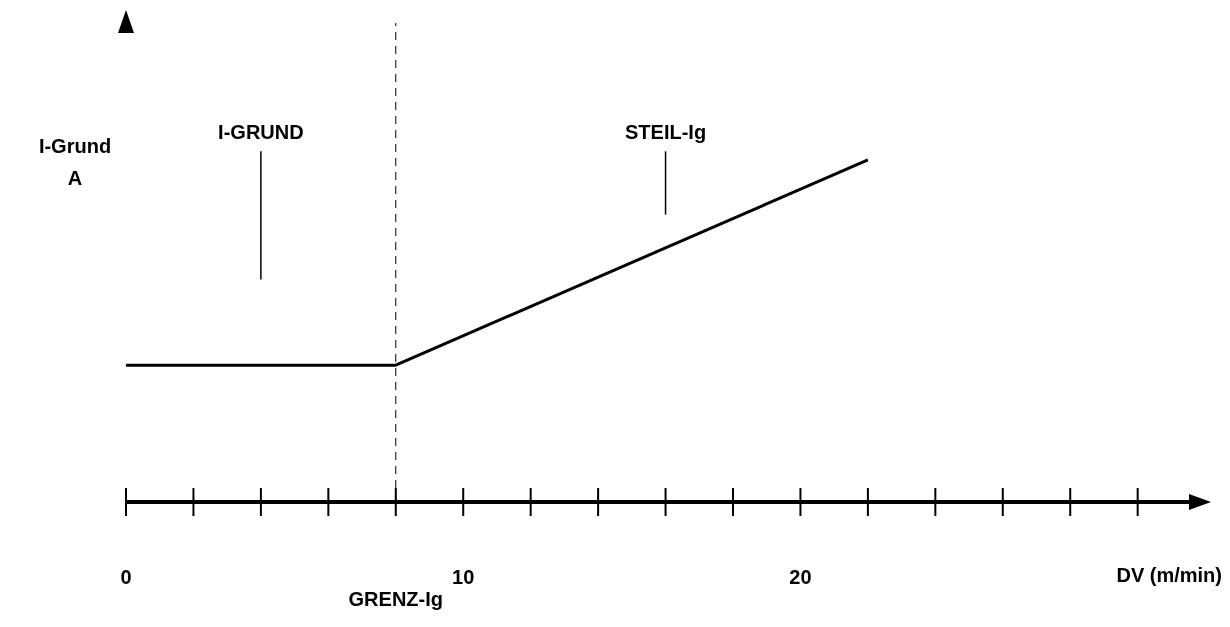  What do you see at coordinates (261, 132) in the screenshot?
I see `text: I-GRUND` at bounding box center [261, 132].